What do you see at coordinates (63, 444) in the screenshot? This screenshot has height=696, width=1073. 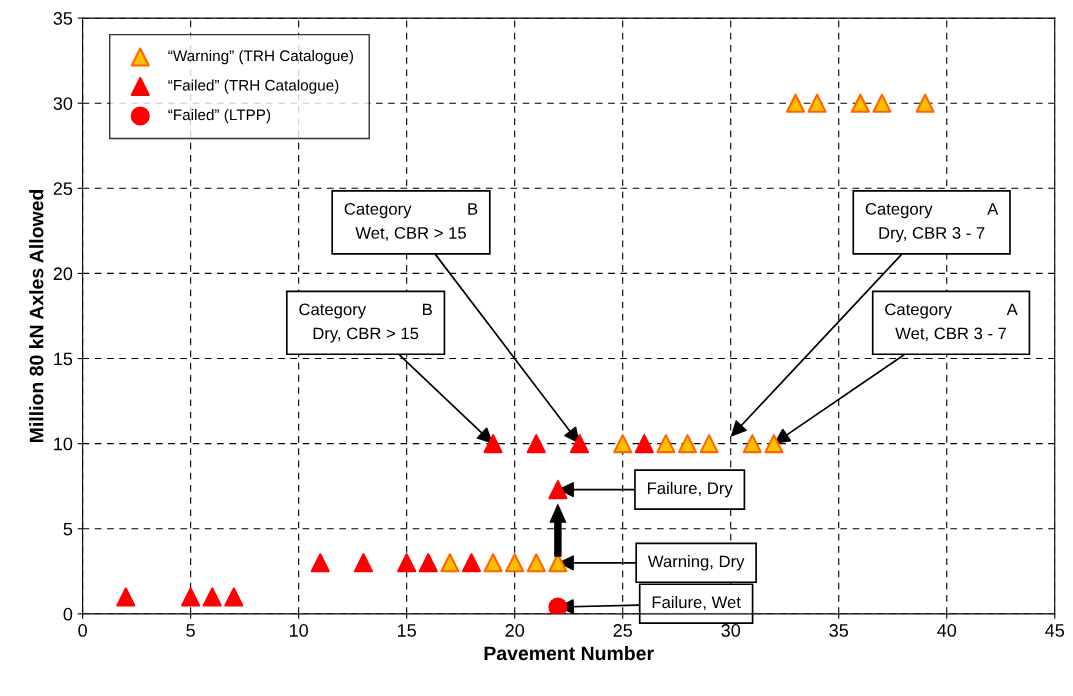 I see `y-tick-label: 10` at bounding box center [63, 444].